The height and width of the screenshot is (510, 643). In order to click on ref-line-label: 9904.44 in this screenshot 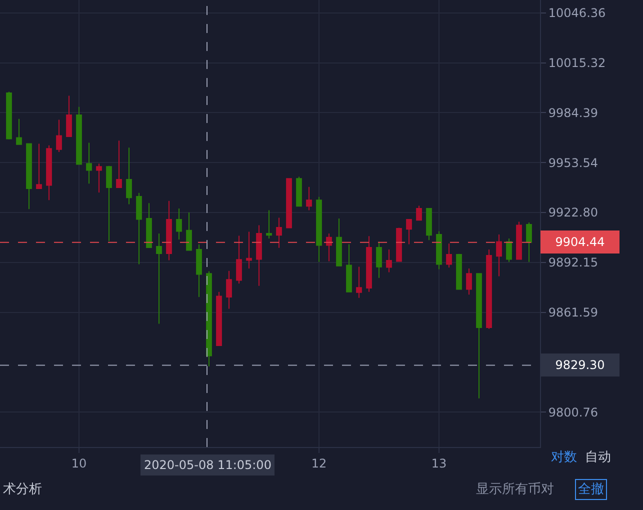, I will do `click(580, 242)`.